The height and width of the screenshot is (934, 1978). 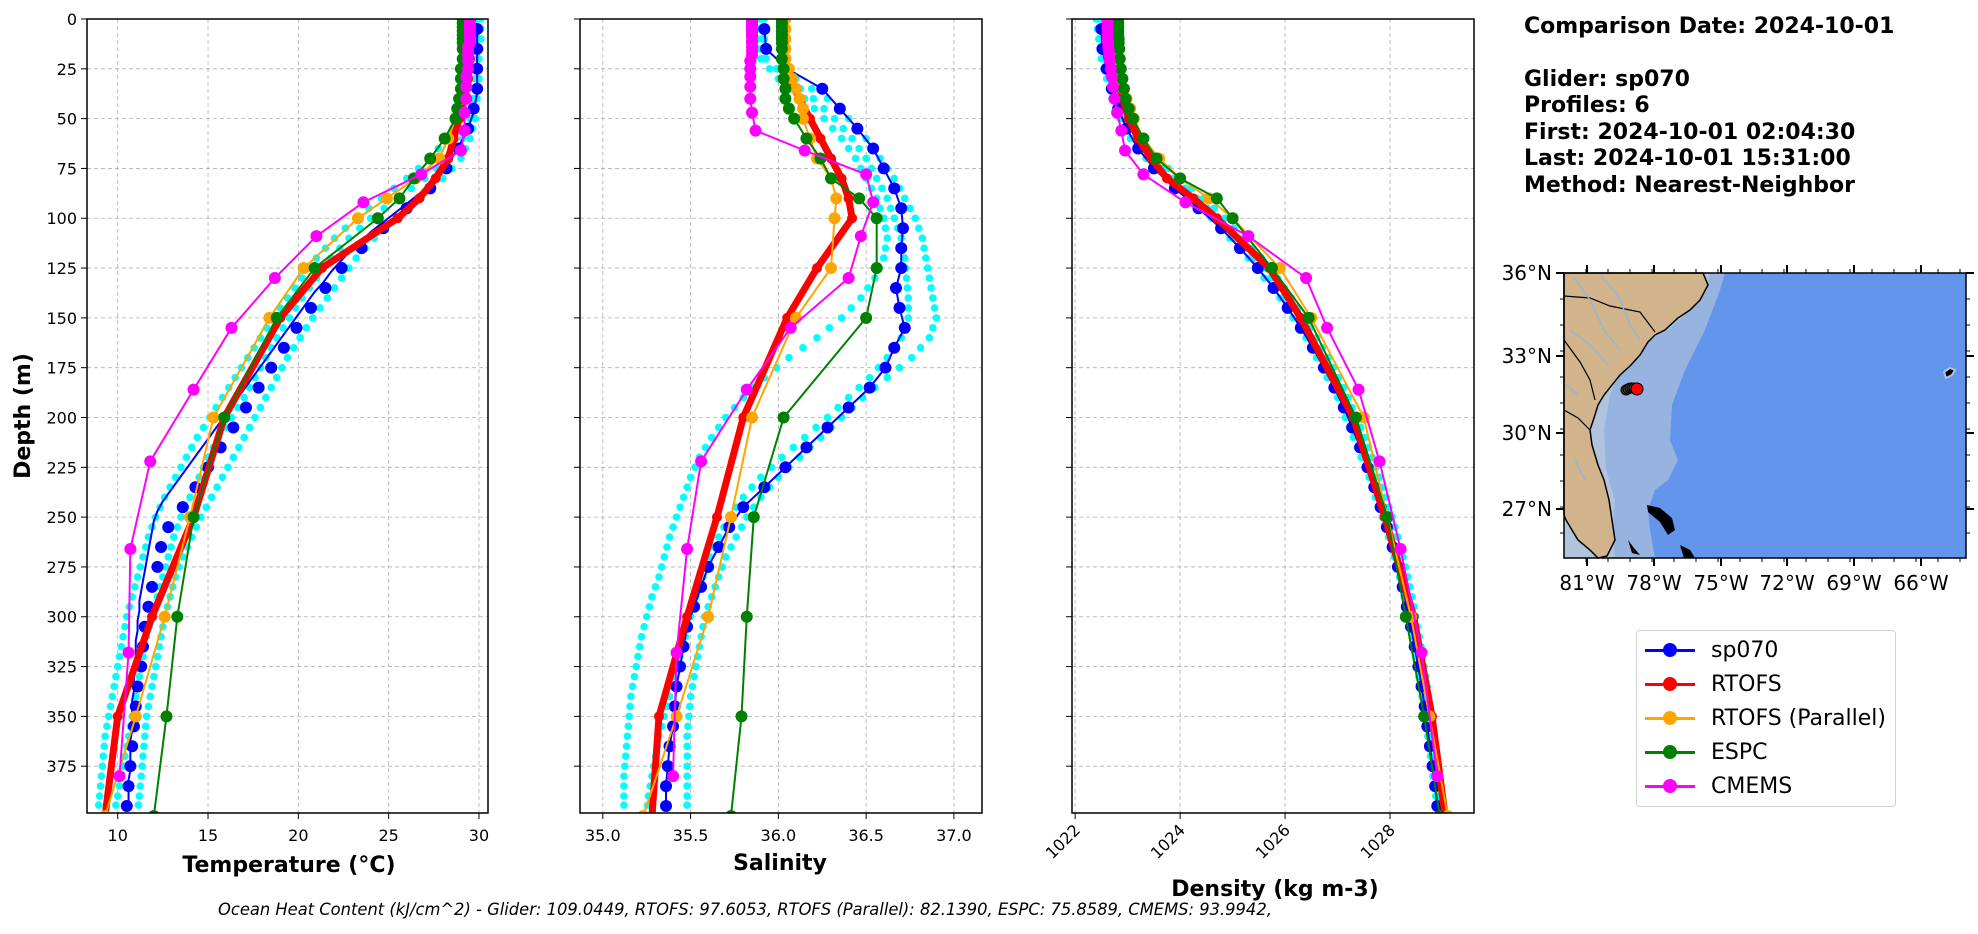 I want to click on y-tick-label: 225, so click(x=61, y=467).